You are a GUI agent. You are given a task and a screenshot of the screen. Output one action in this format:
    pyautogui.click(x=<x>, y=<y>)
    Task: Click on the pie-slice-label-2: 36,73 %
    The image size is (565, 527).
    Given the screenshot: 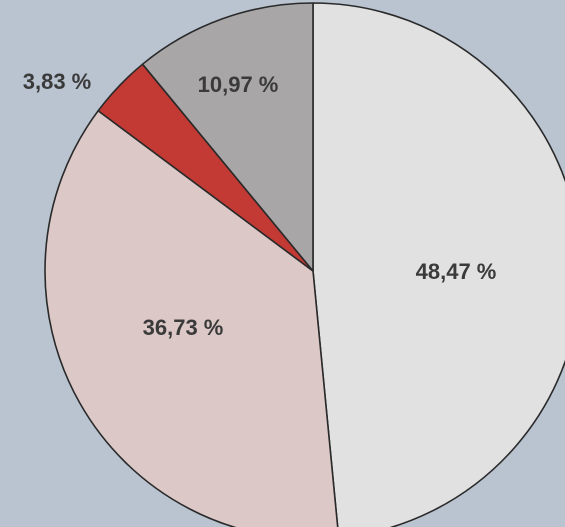 What is the action you would take?
    pyautogui.click(x=183, y=327)
    